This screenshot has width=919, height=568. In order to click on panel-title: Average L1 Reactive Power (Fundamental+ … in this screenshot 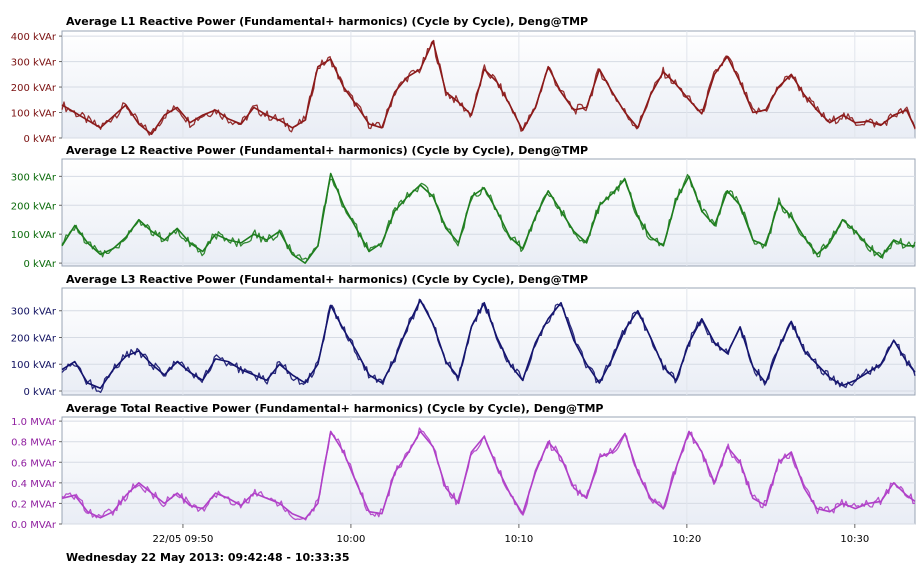, I will do `click(327, 21)`.